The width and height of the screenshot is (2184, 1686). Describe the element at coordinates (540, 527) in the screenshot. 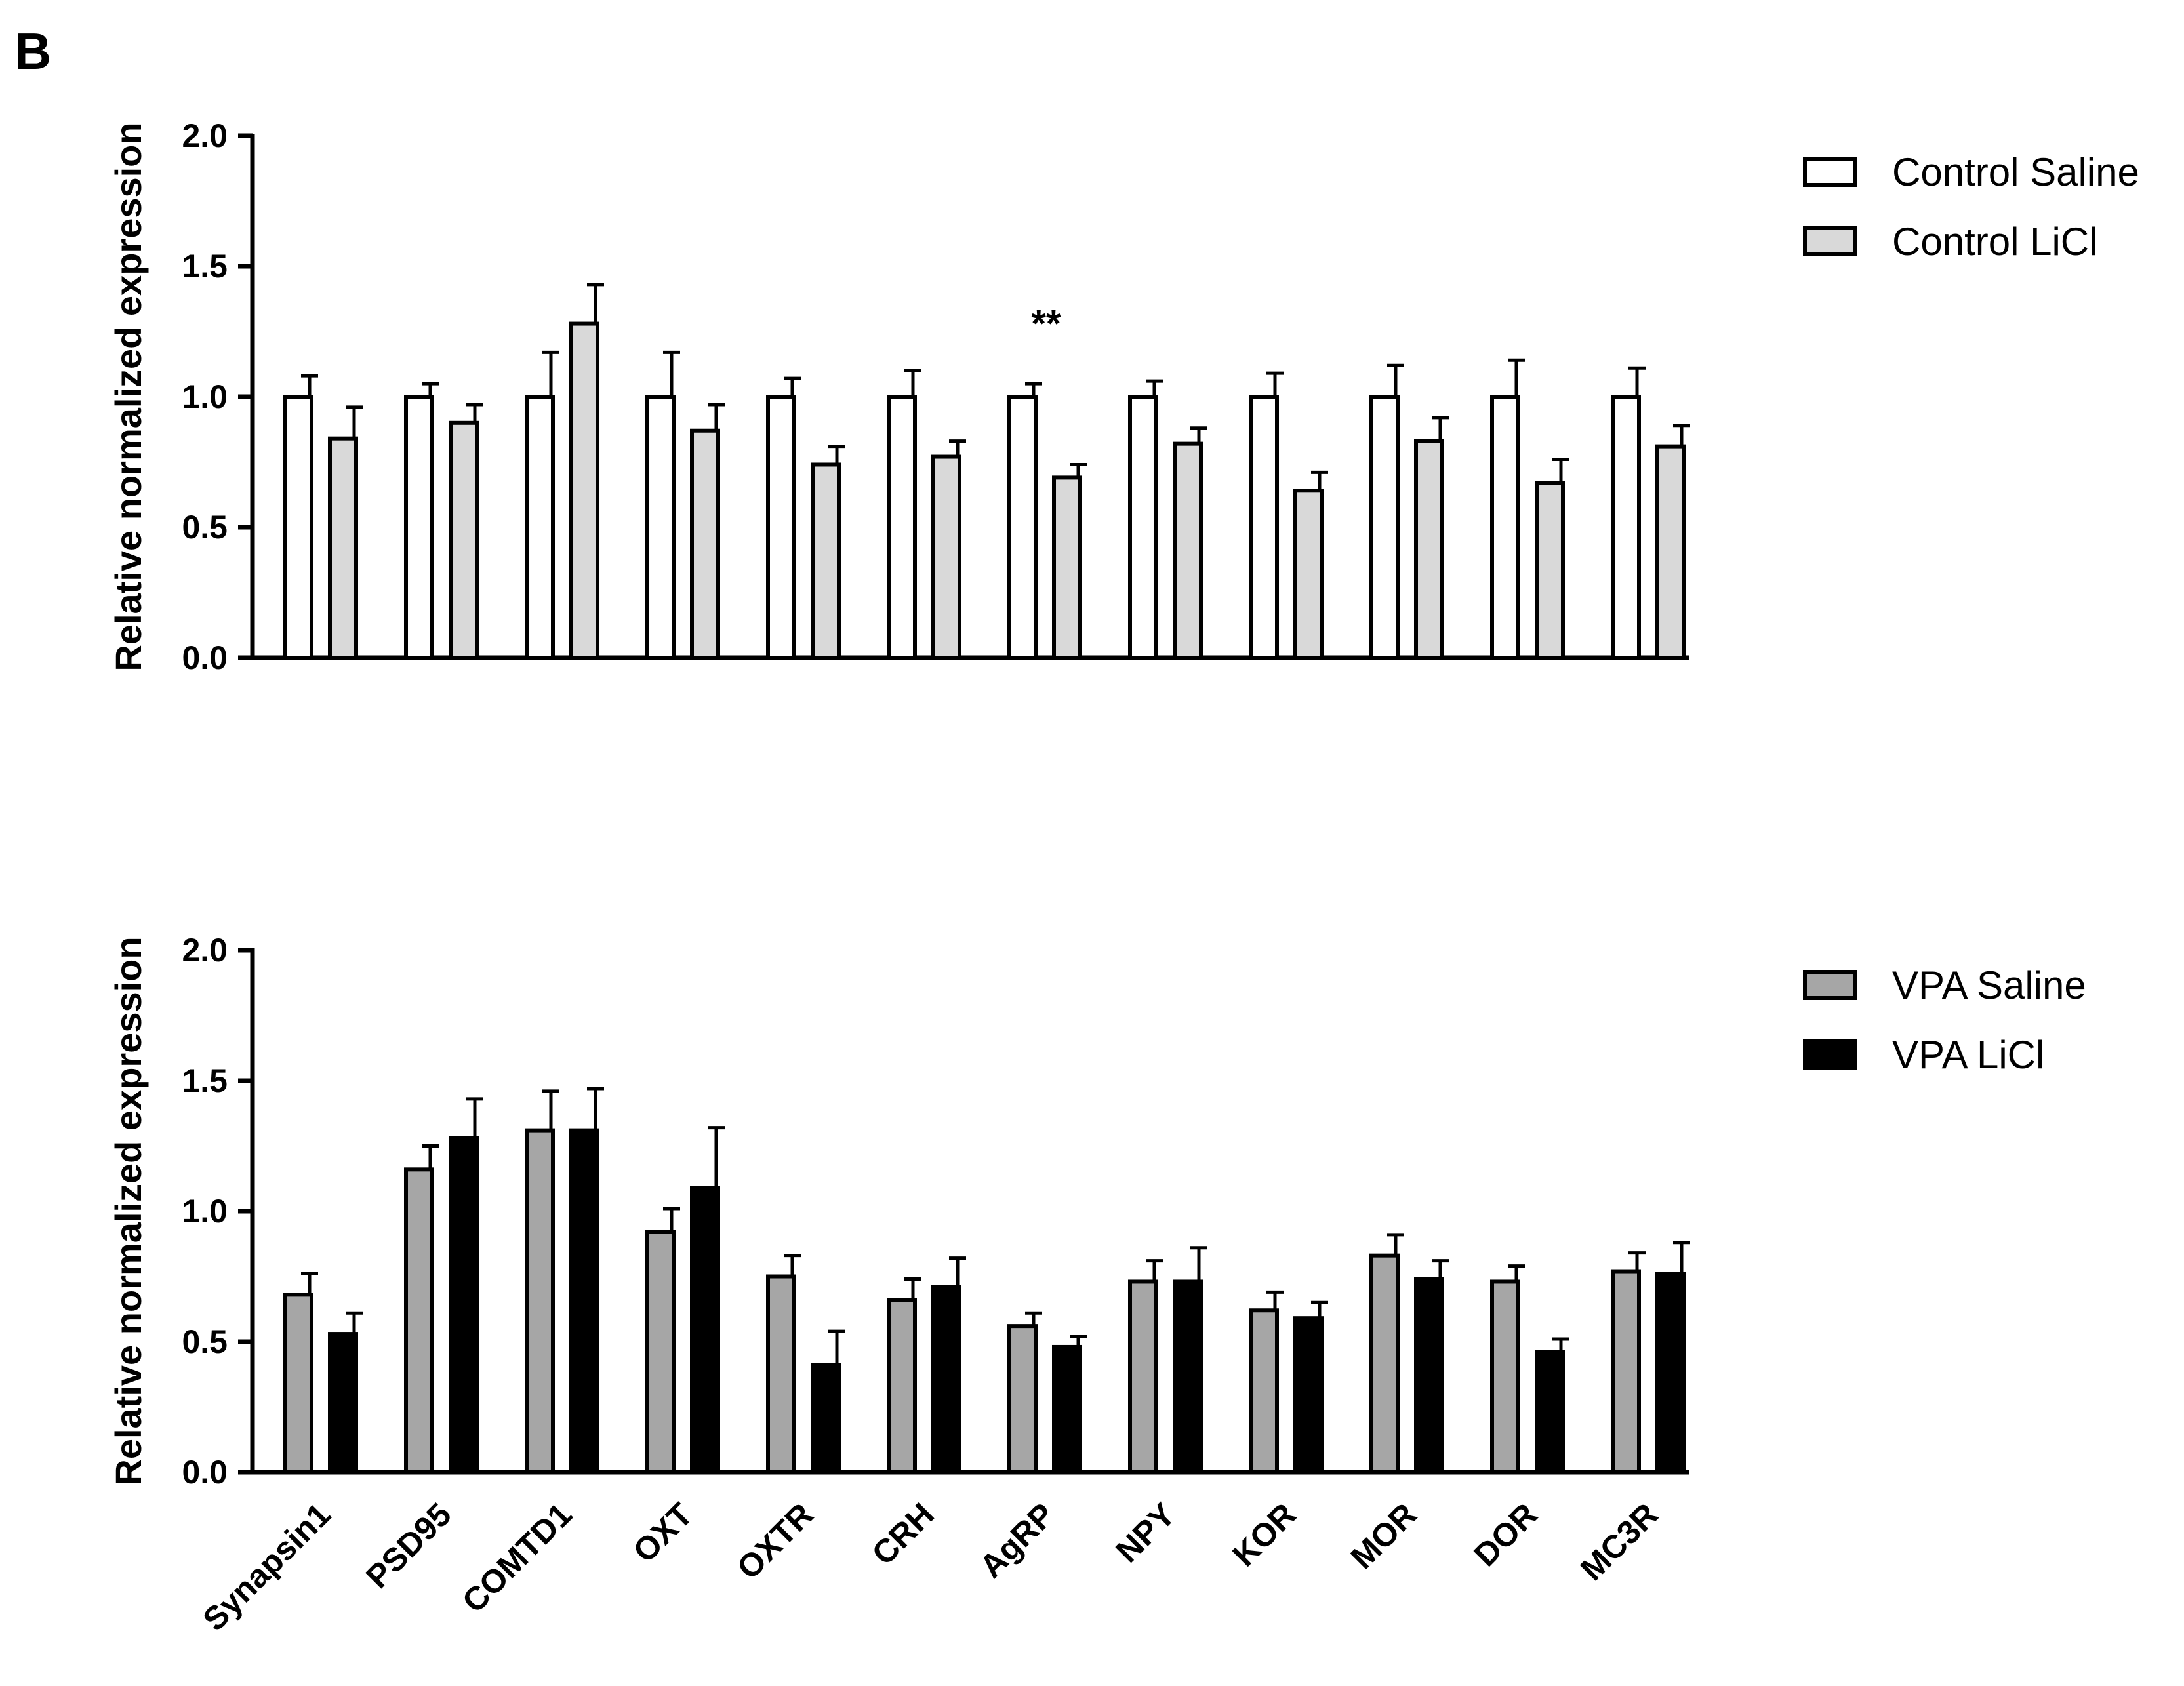

I see `bar-control-saline-comtd1` at that location.